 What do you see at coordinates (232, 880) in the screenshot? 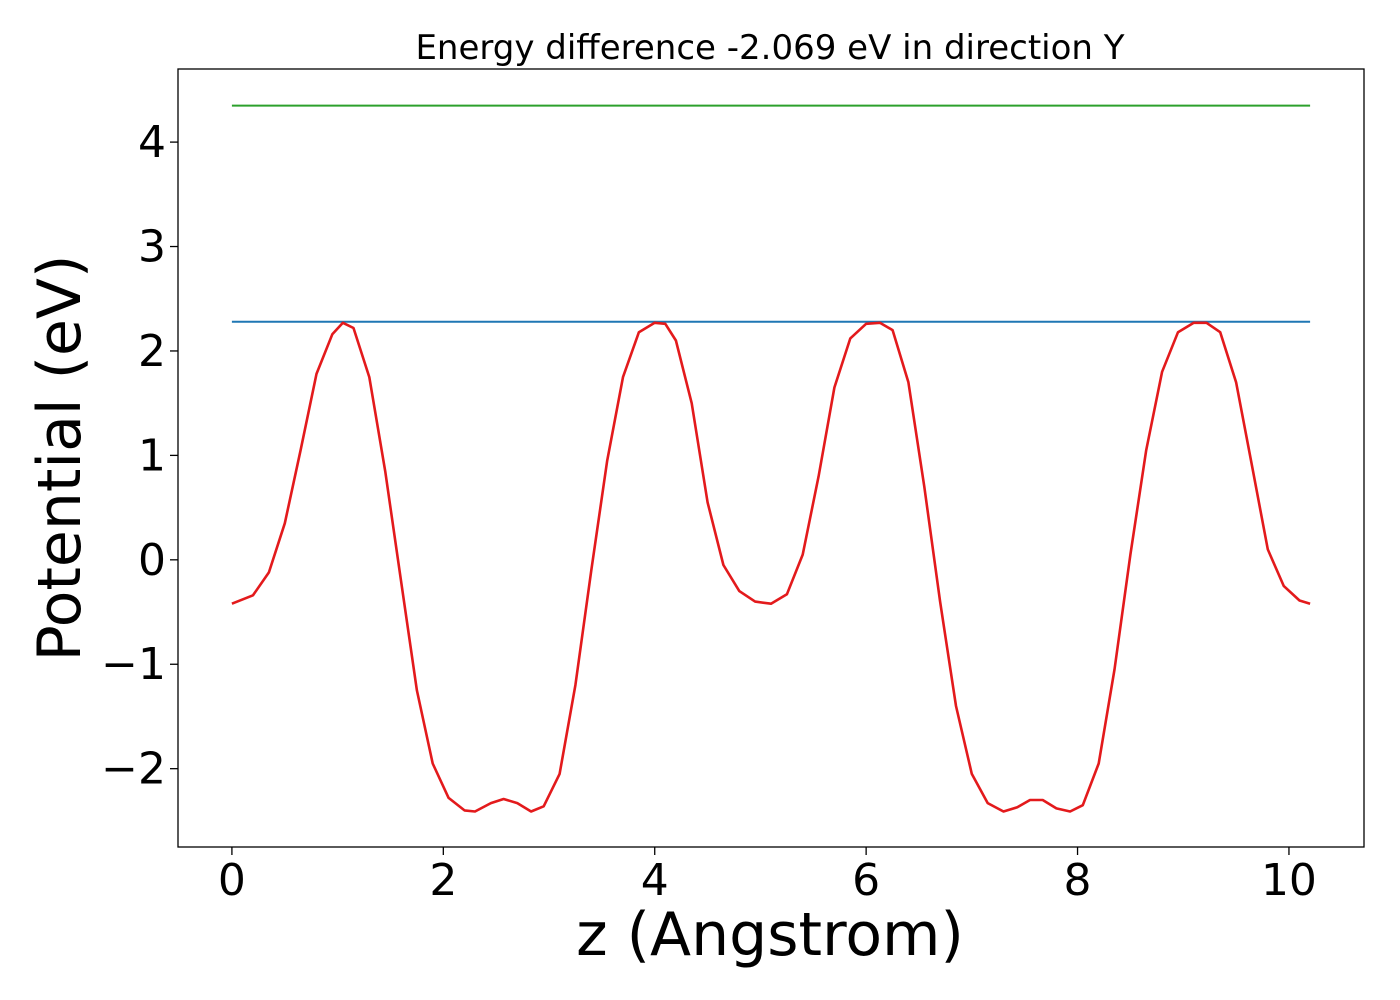
I see `x-tick-label: 0` at bounding box center [232, 880].